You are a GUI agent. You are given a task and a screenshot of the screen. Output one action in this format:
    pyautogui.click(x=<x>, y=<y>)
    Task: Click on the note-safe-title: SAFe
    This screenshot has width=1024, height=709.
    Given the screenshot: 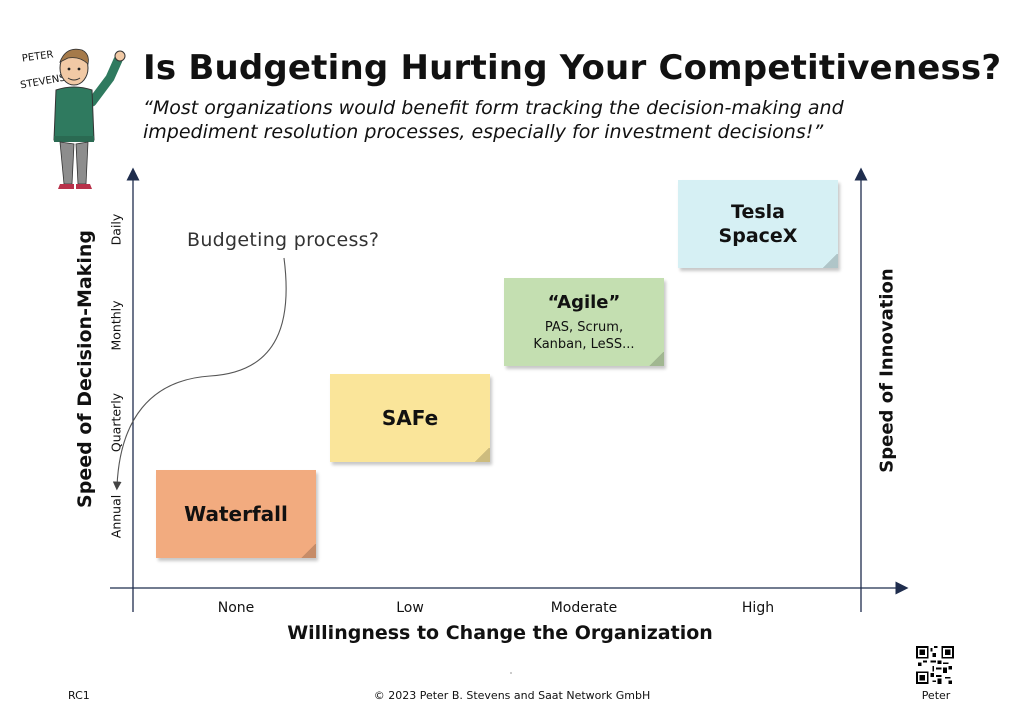 What is the action you would take?
    pyautogui.click(x=410, y=418)
    